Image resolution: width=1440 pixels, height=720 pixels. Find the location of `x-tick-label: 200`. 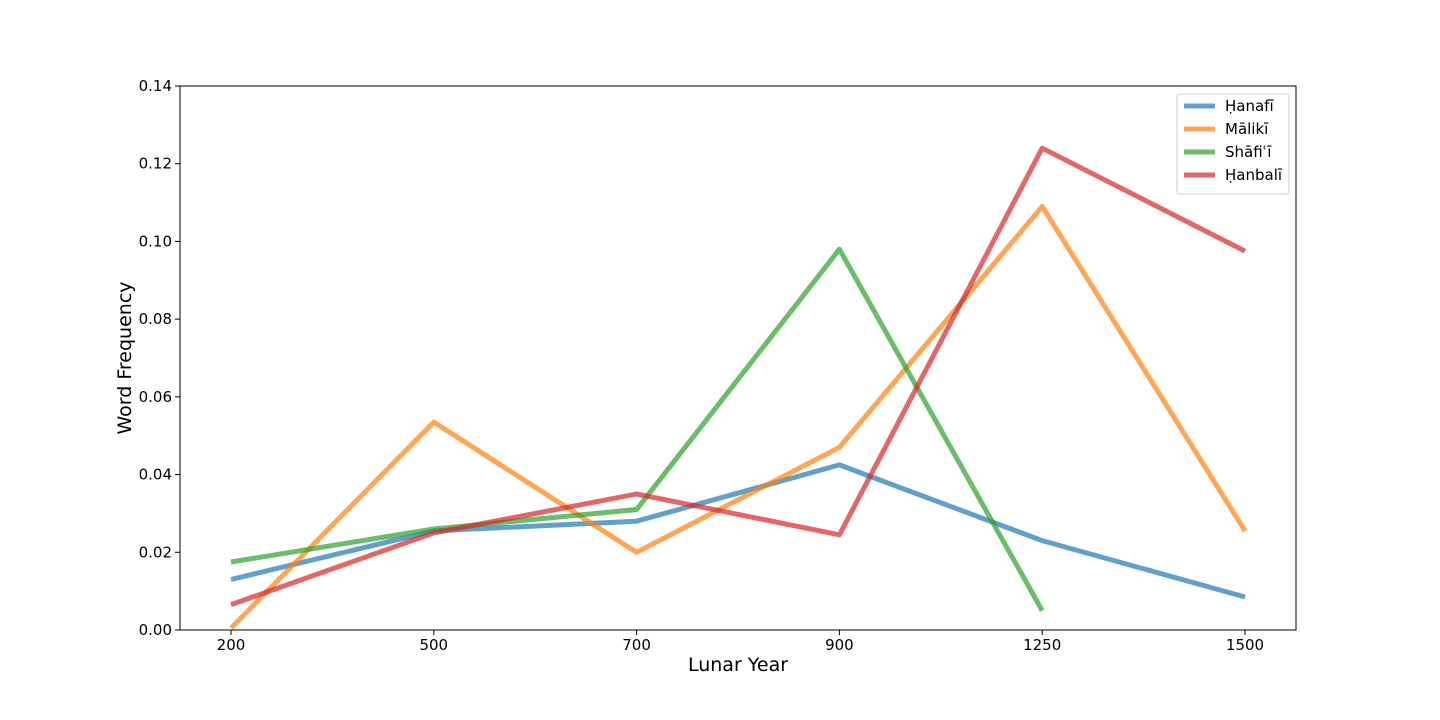

x-tick-label: 200 is located at coordinates (231, 645).